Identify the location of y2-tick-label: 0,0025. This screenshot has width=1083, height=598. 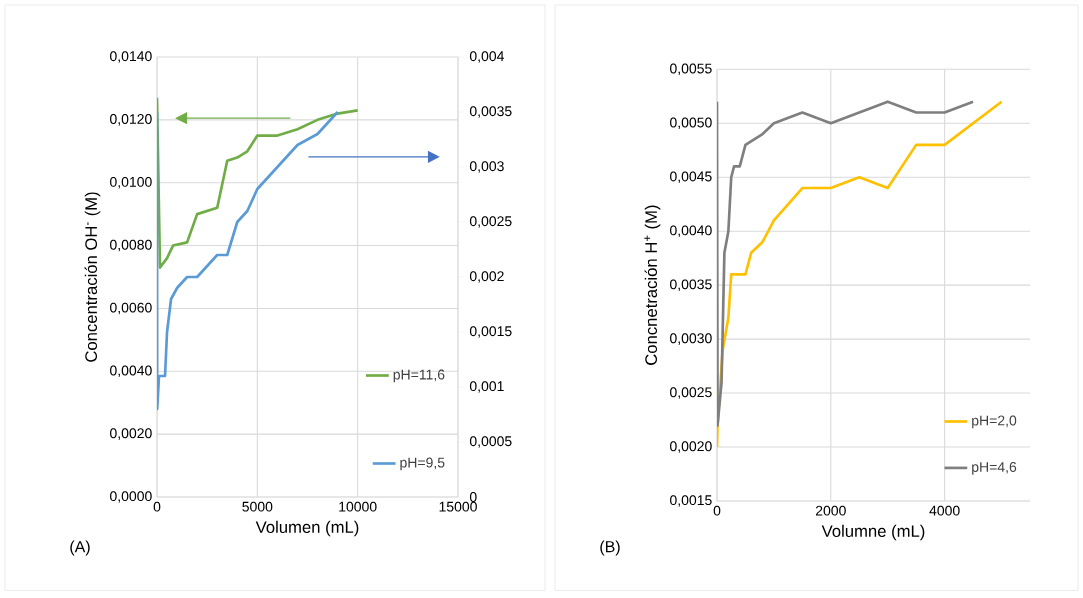
(490, 222).